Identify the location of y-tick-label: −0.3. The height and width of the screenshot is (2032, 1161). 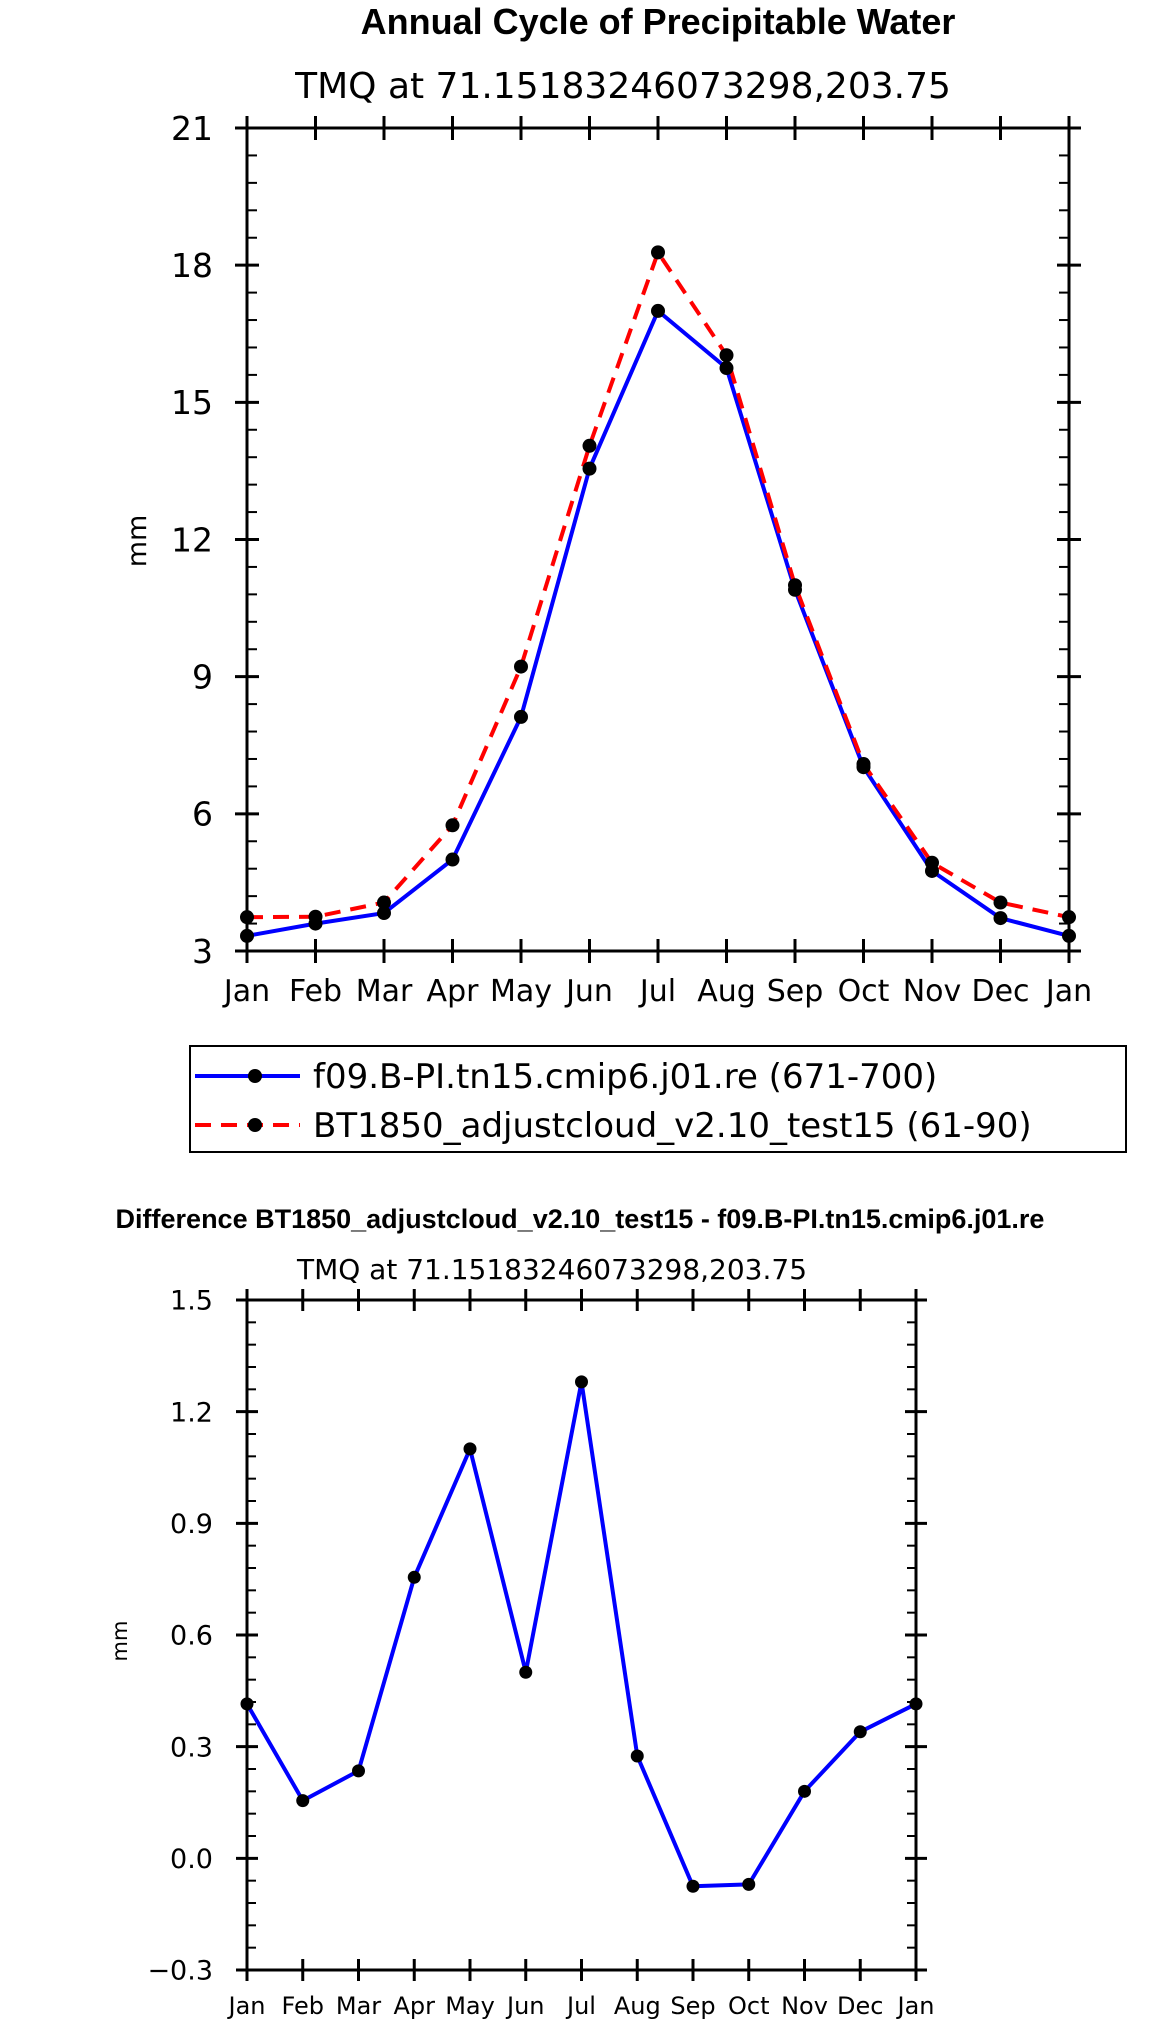
(180, 1971).